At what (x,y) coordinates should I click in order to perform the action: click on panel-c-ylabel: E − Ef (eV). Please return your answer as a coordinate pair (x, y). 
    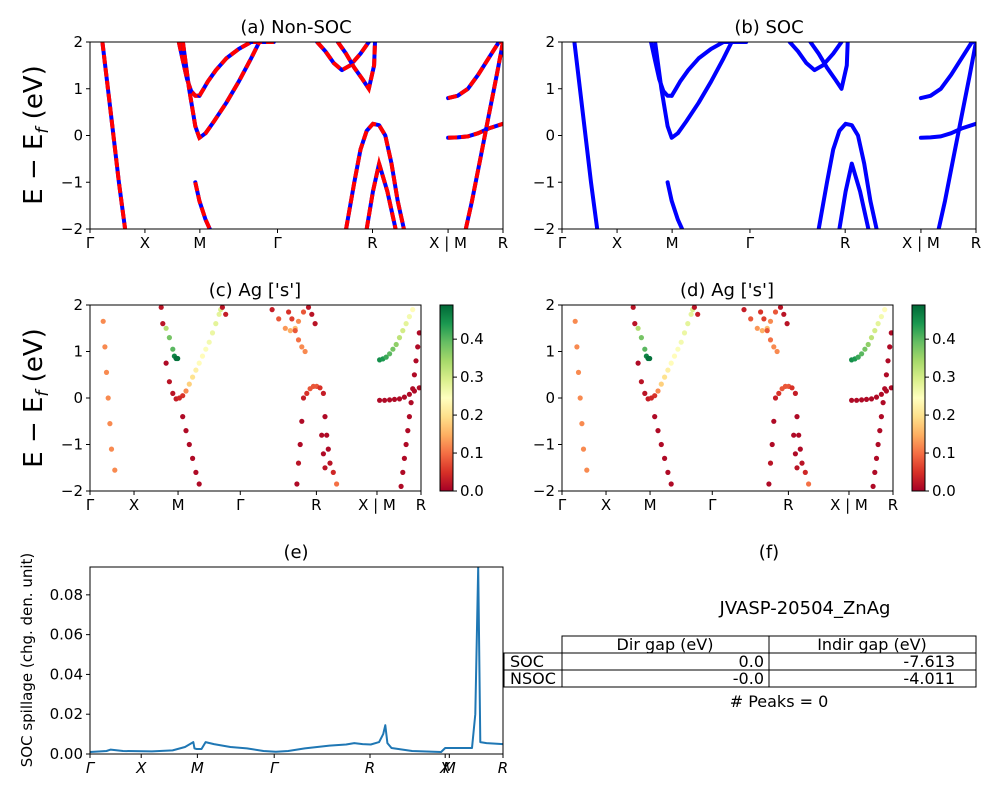
    Looking at the image, I should click on (36, 398).